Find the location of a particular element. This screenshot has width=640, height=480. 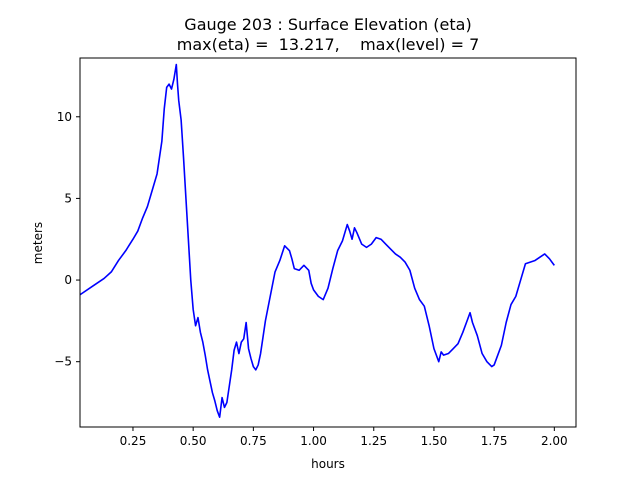

y-tick-label: −5 is located at coordinates (63, 362).